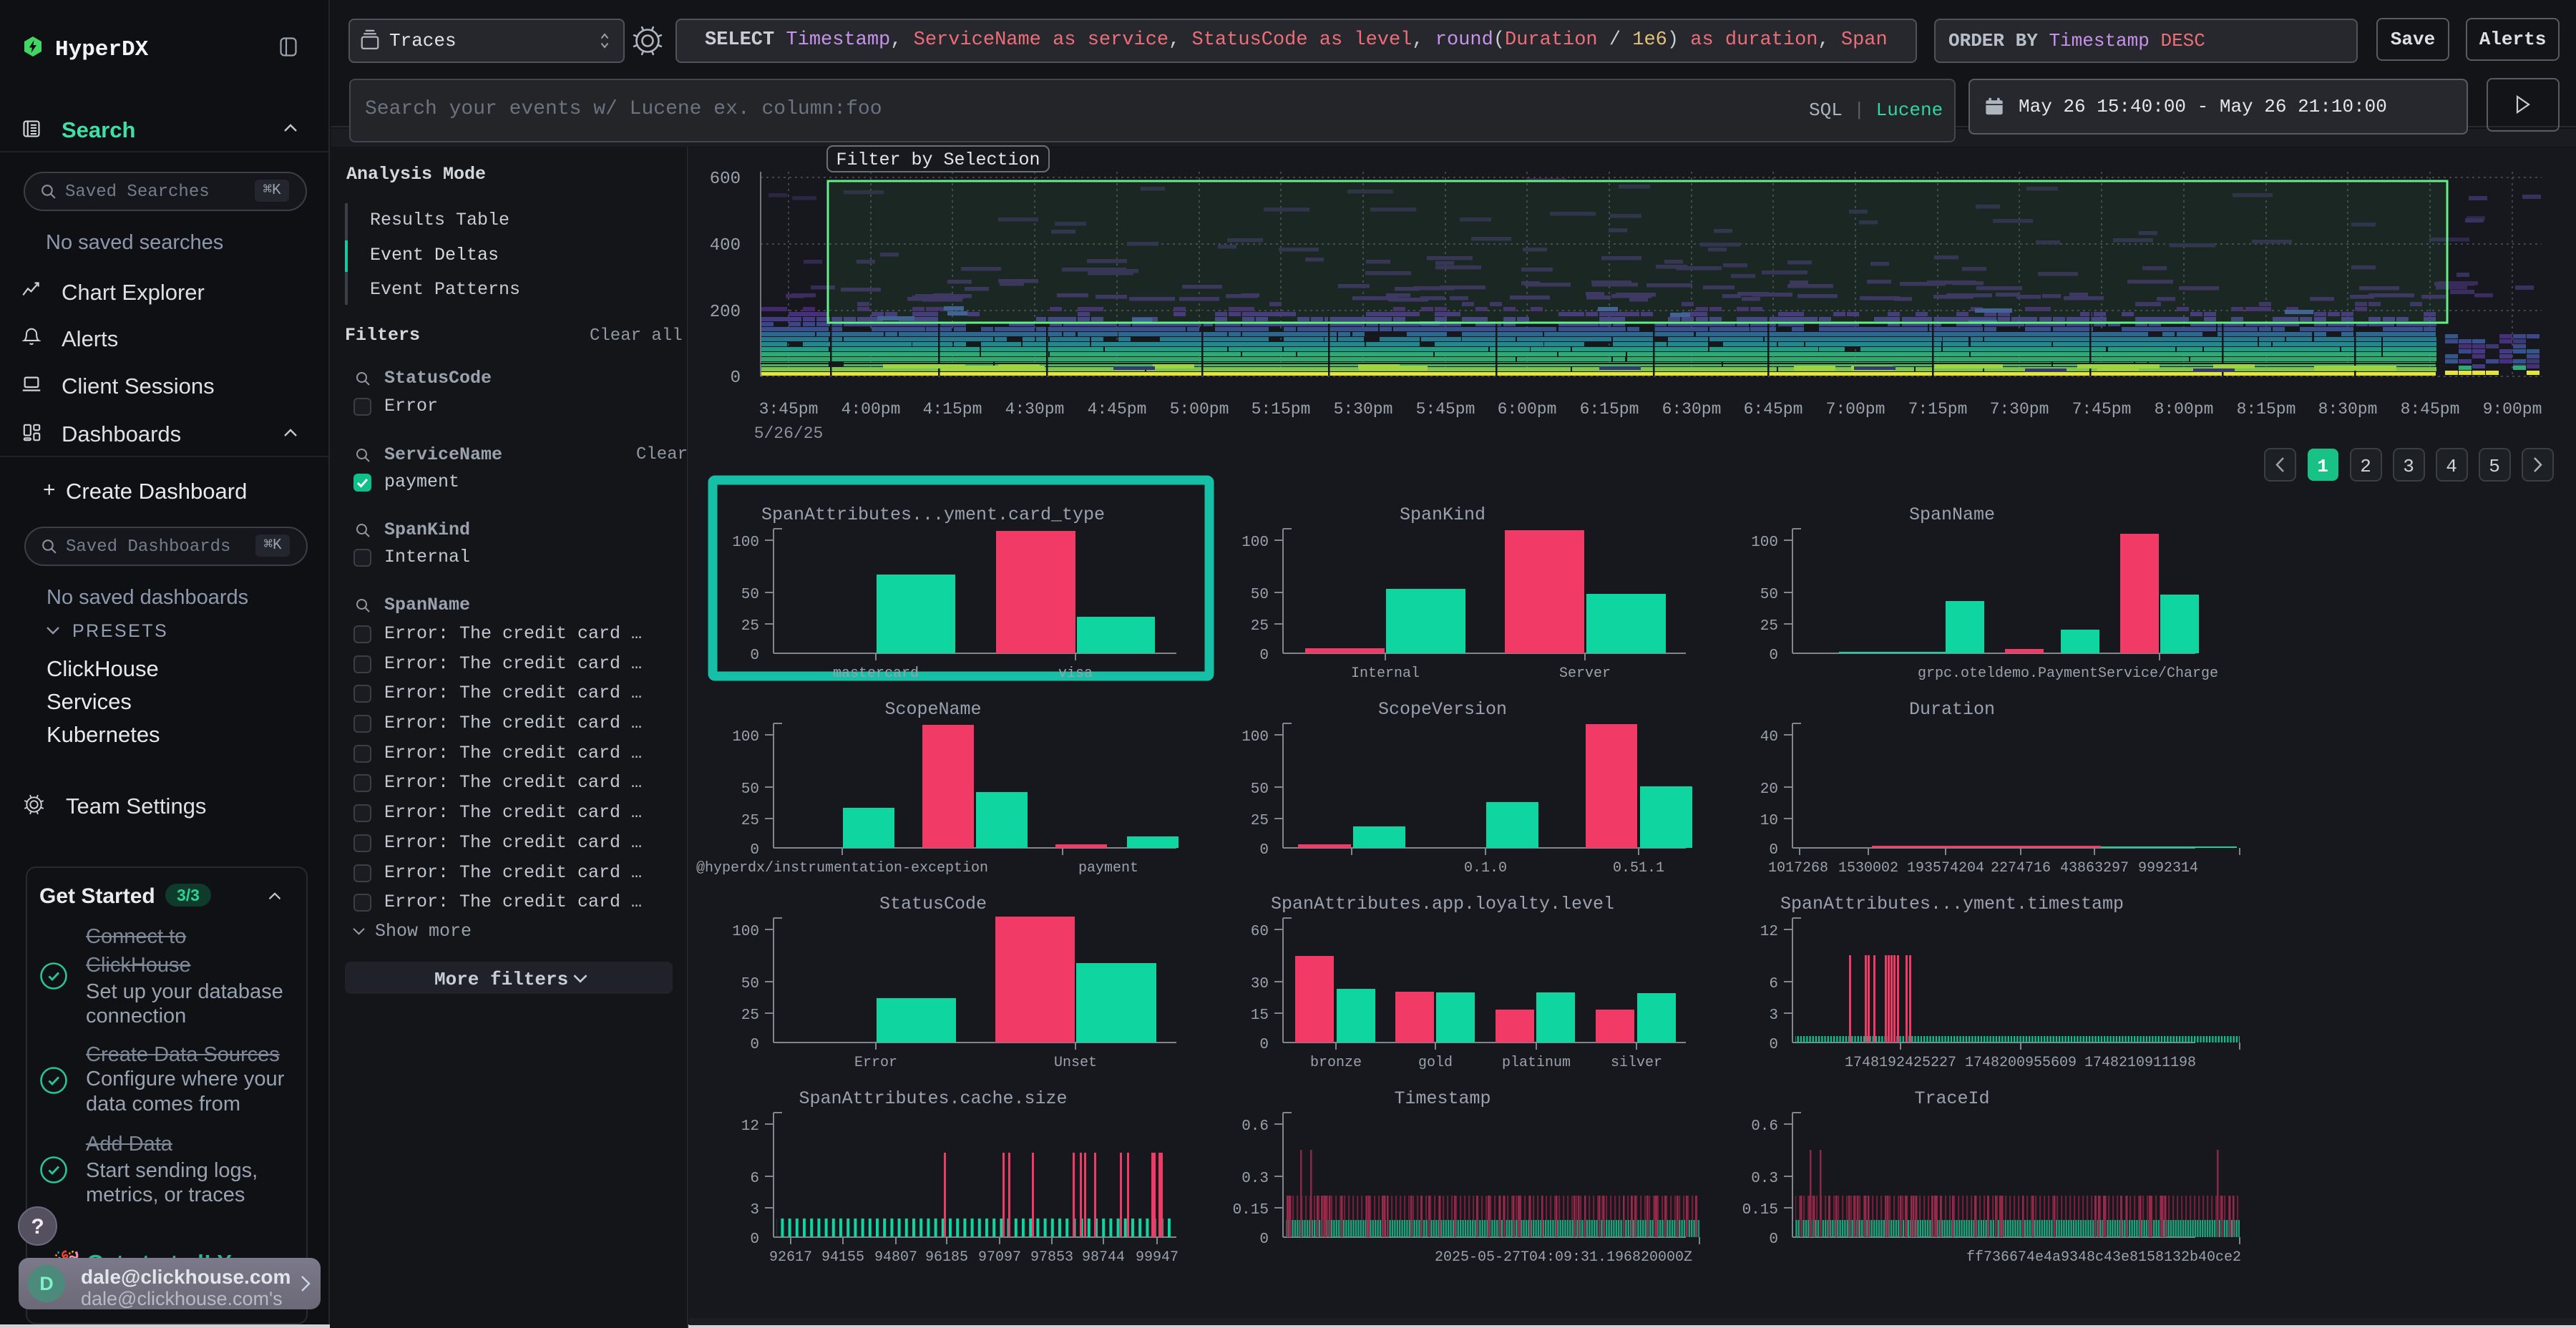 The height and width of the screenshot is (1328, 2576). What do you see at coordinates (875, 1063) in the screenshot?
I see `svg-text: Error` at bounding box center [875, 1063].